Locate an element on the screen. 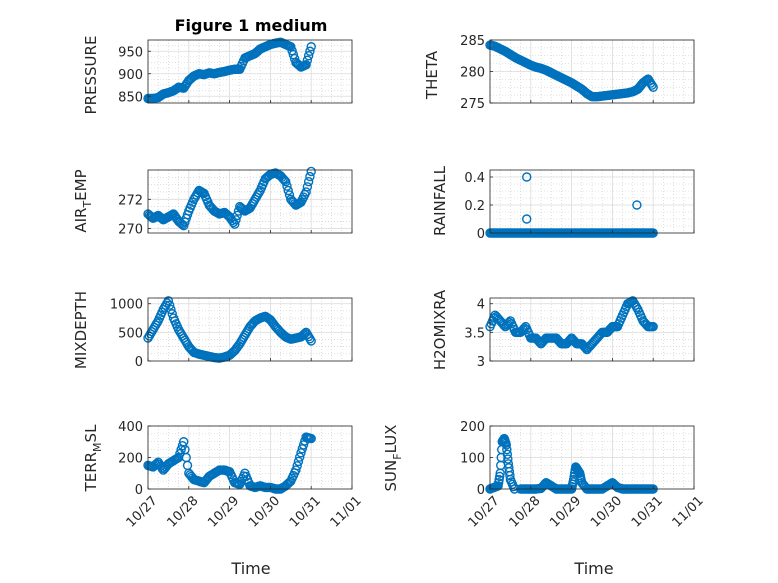 The width and height of the screenshot is (778, 583). ylabel-sun-flux: SUNFLUX is located at coordinates (393, 458).